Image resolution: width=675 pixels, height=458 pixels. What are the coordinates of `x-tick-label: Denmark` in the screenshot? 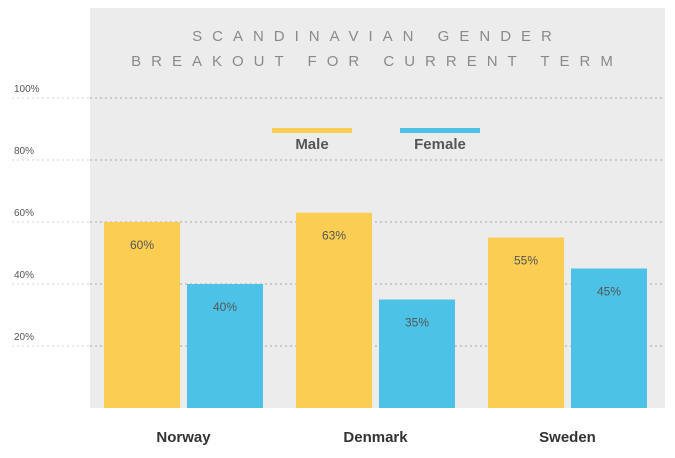 It's located at (375, 437).